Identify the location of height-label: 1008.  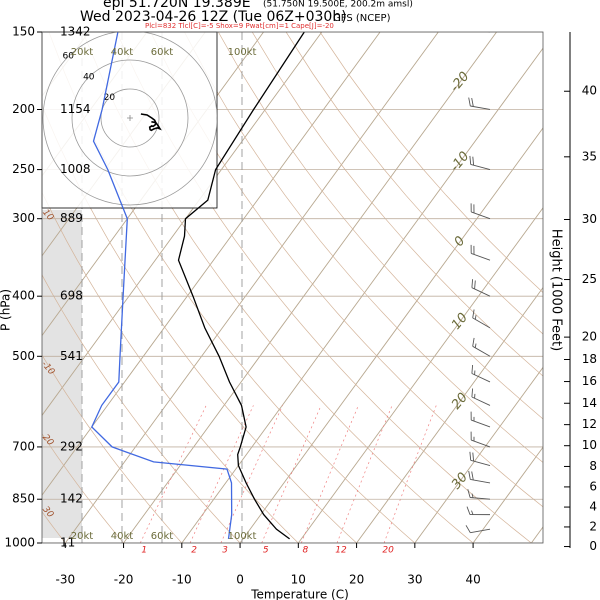
(75, 169).